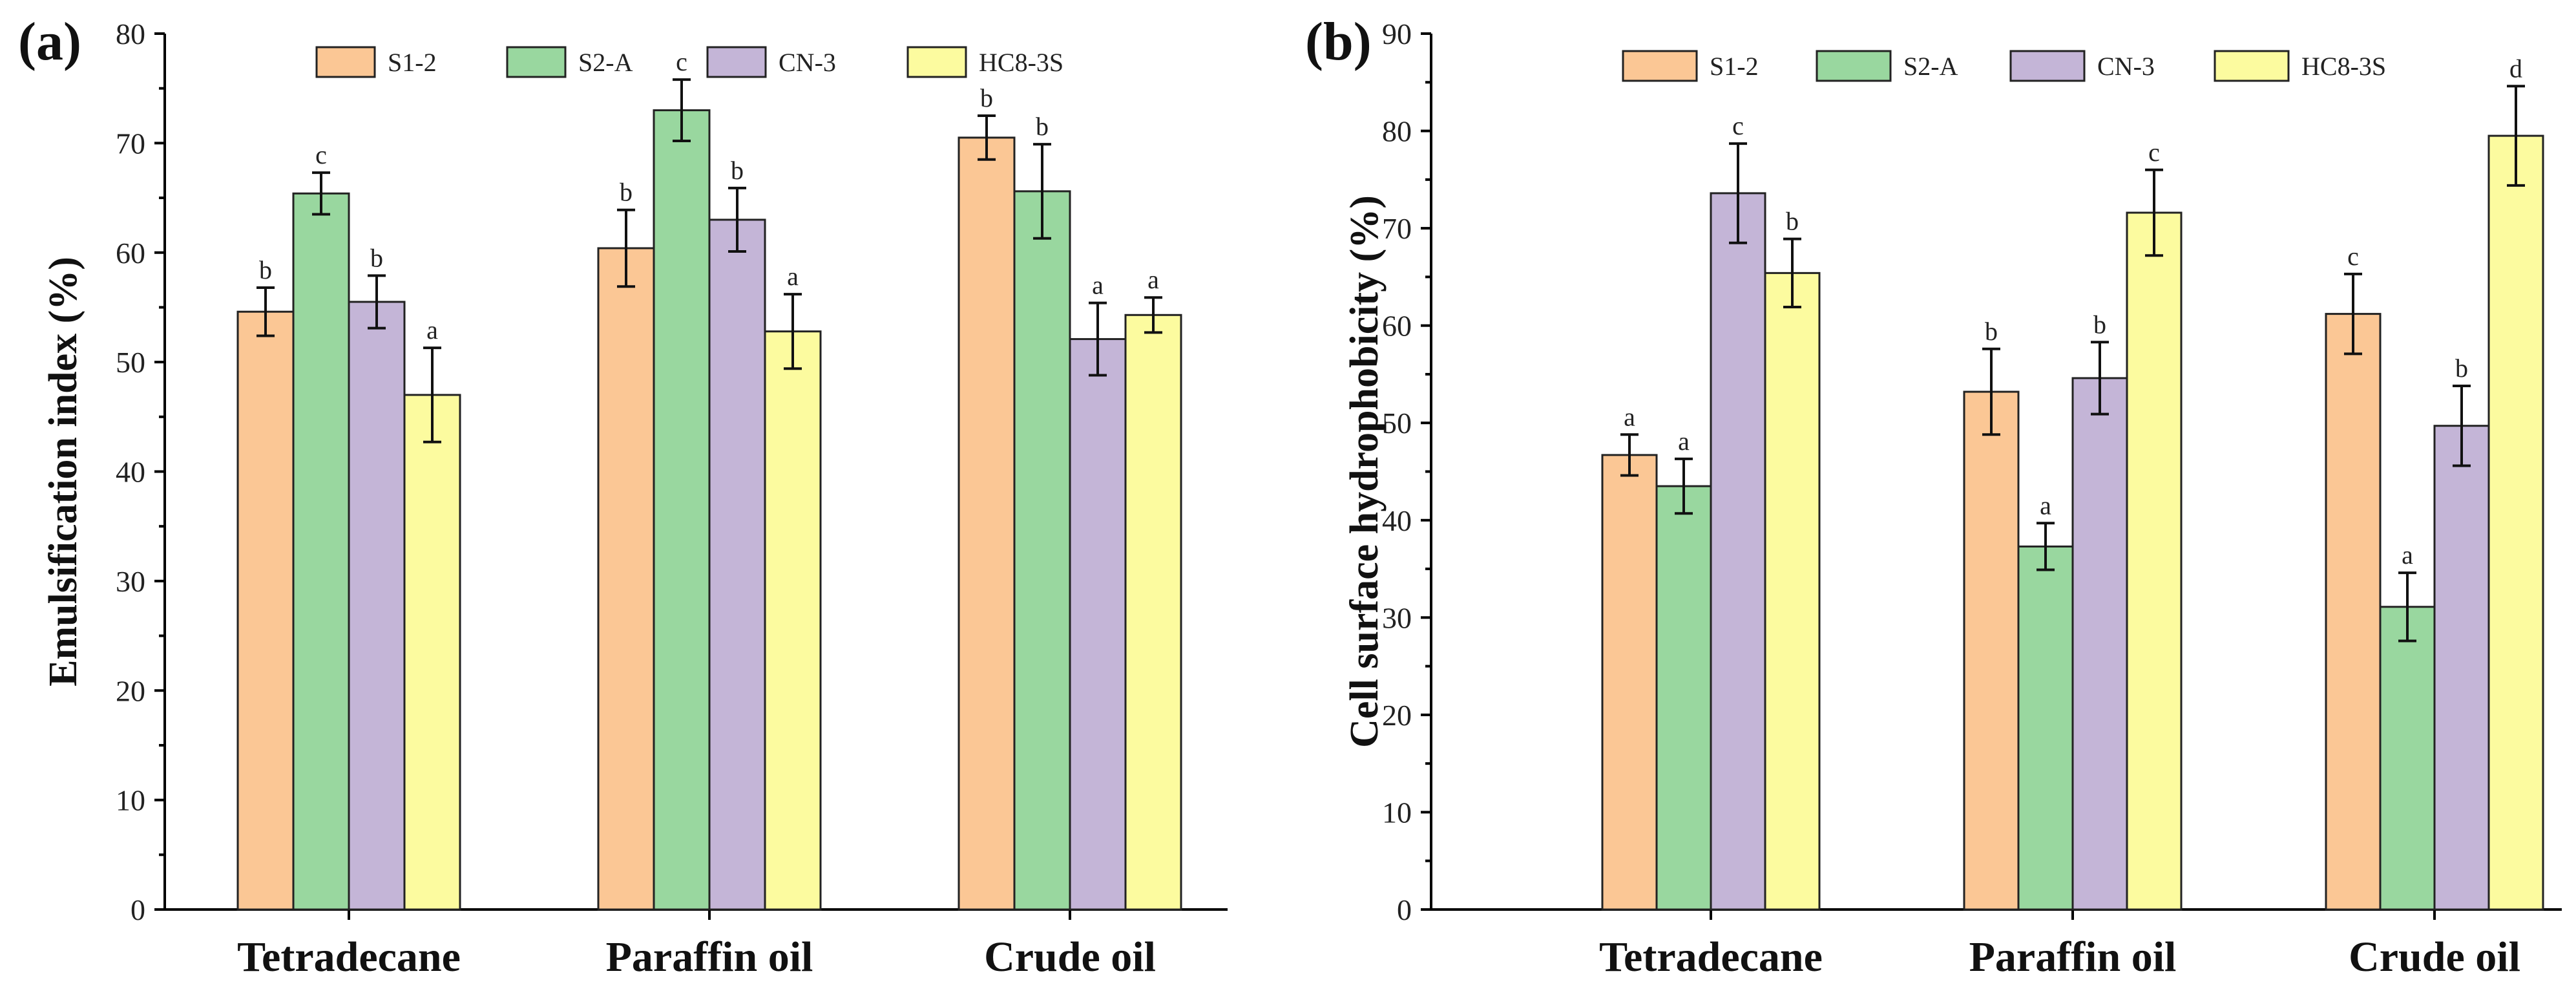  I want to click on y-axis-label: Emulsification index (%), so click(63, 471).